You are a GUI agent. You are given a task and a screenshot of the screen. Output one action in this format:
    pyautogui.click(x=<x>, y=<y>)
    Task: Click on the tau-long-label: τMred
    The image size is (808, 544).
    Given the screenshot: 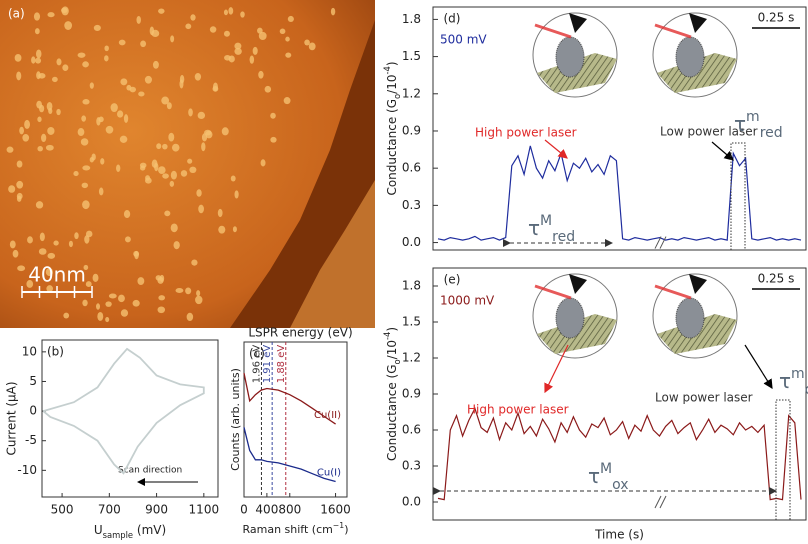 What is the action you would take?
    pyautogui.click(x=551, y=229)
    